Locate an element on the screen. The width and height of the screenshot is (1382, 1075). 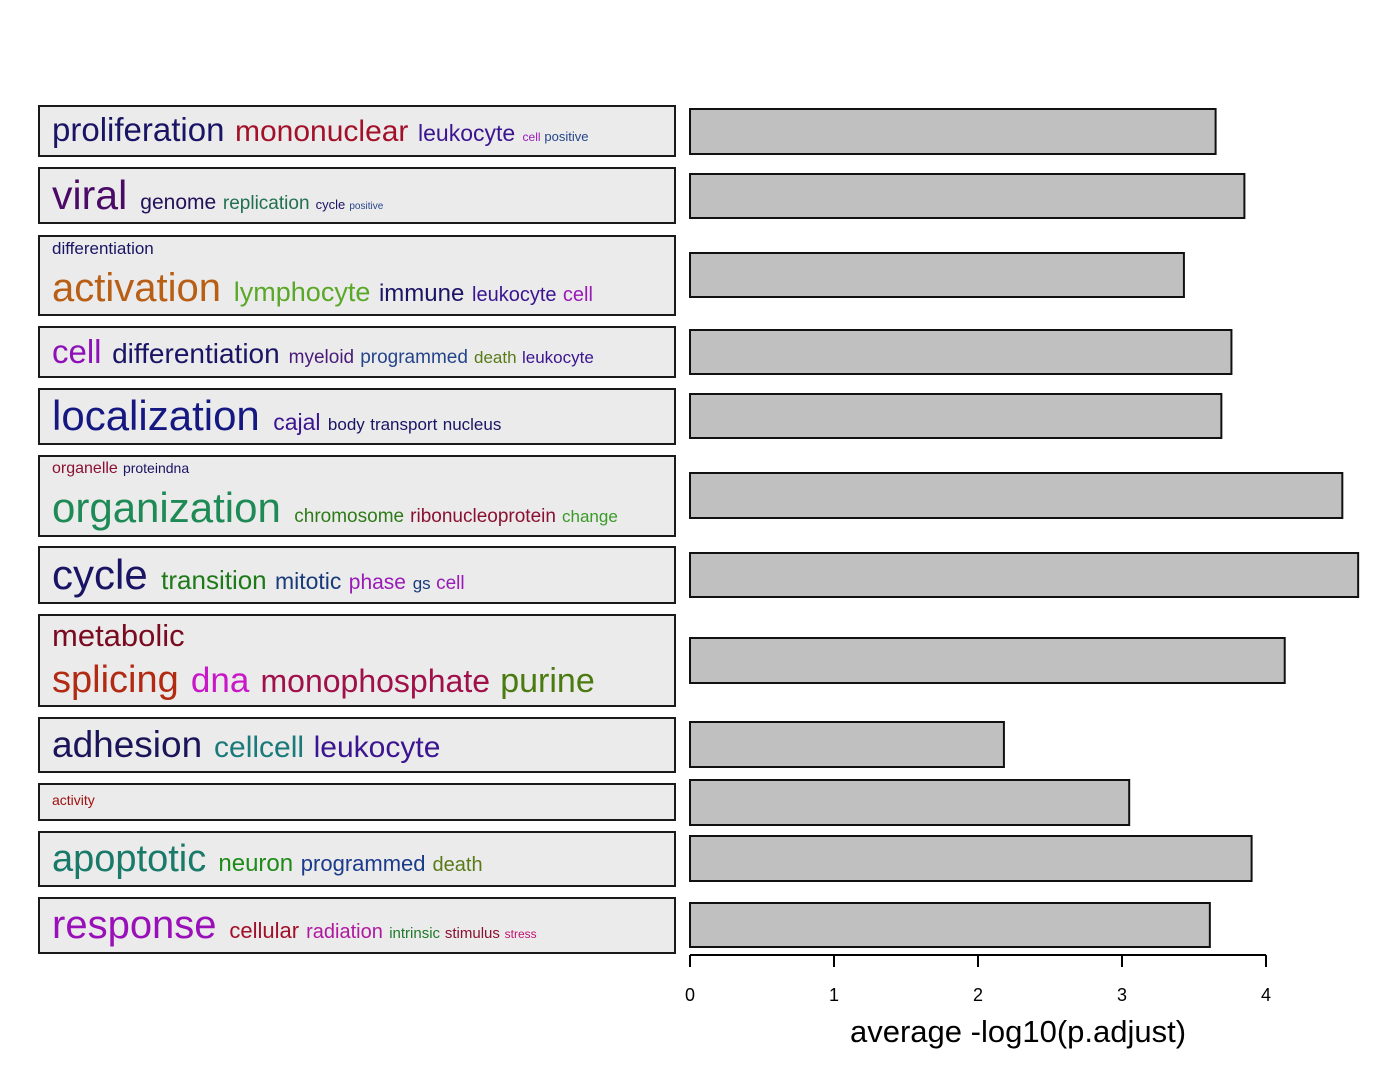
word-cloud-box: localization cajal body transport nucleus is located at coordinates (357, 416).